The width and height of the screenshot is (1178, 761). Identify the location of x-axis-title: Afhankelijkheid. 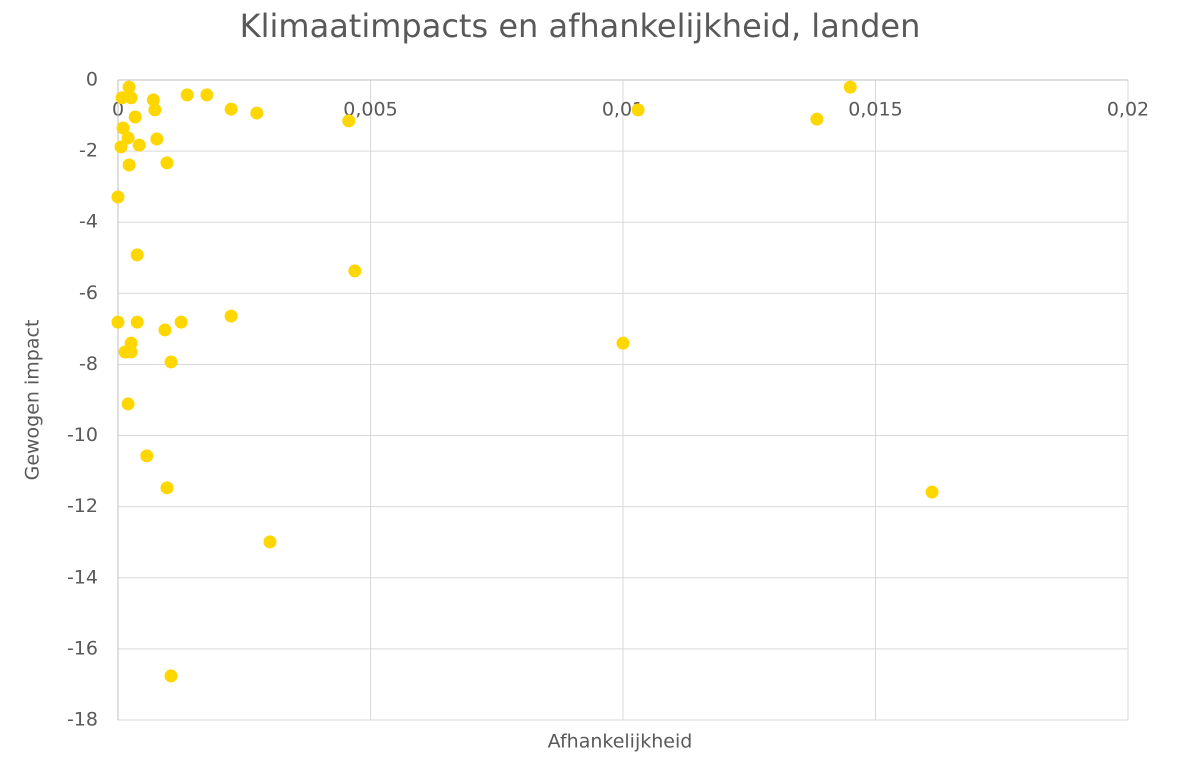
(620, 742).